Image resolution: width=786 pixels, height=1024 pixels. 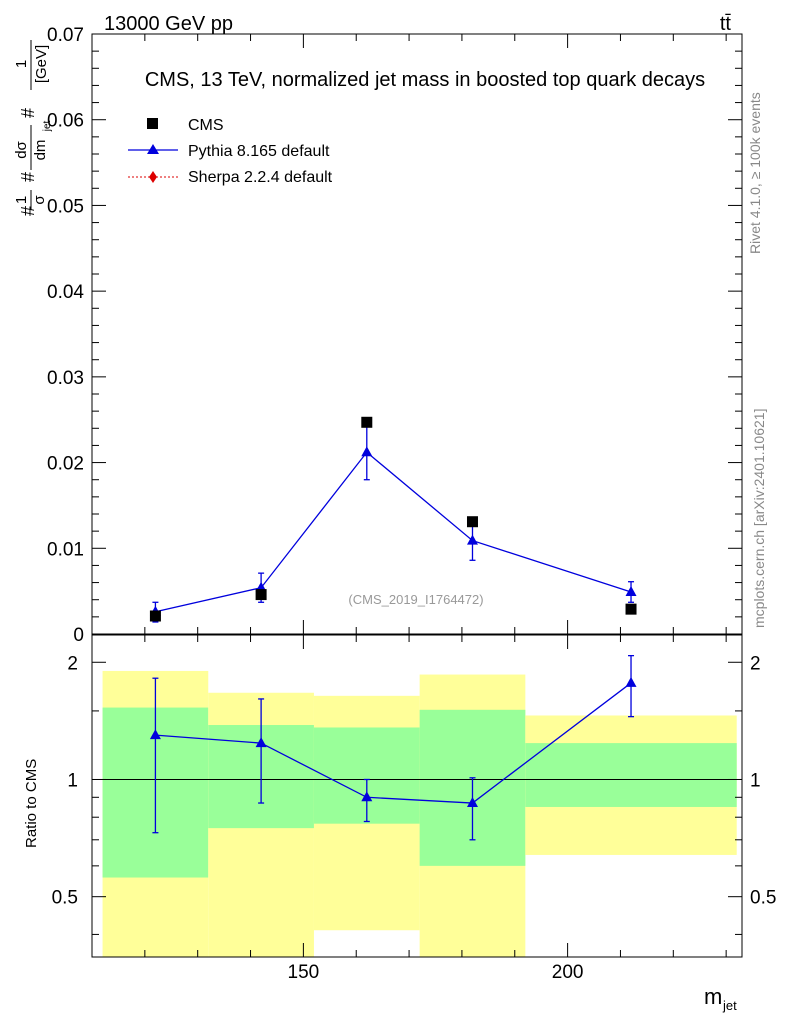 What do you see at coordinates (21, 200) in the screenshot?
I see `y-label-one: 1` at bounding box center [21, 200].